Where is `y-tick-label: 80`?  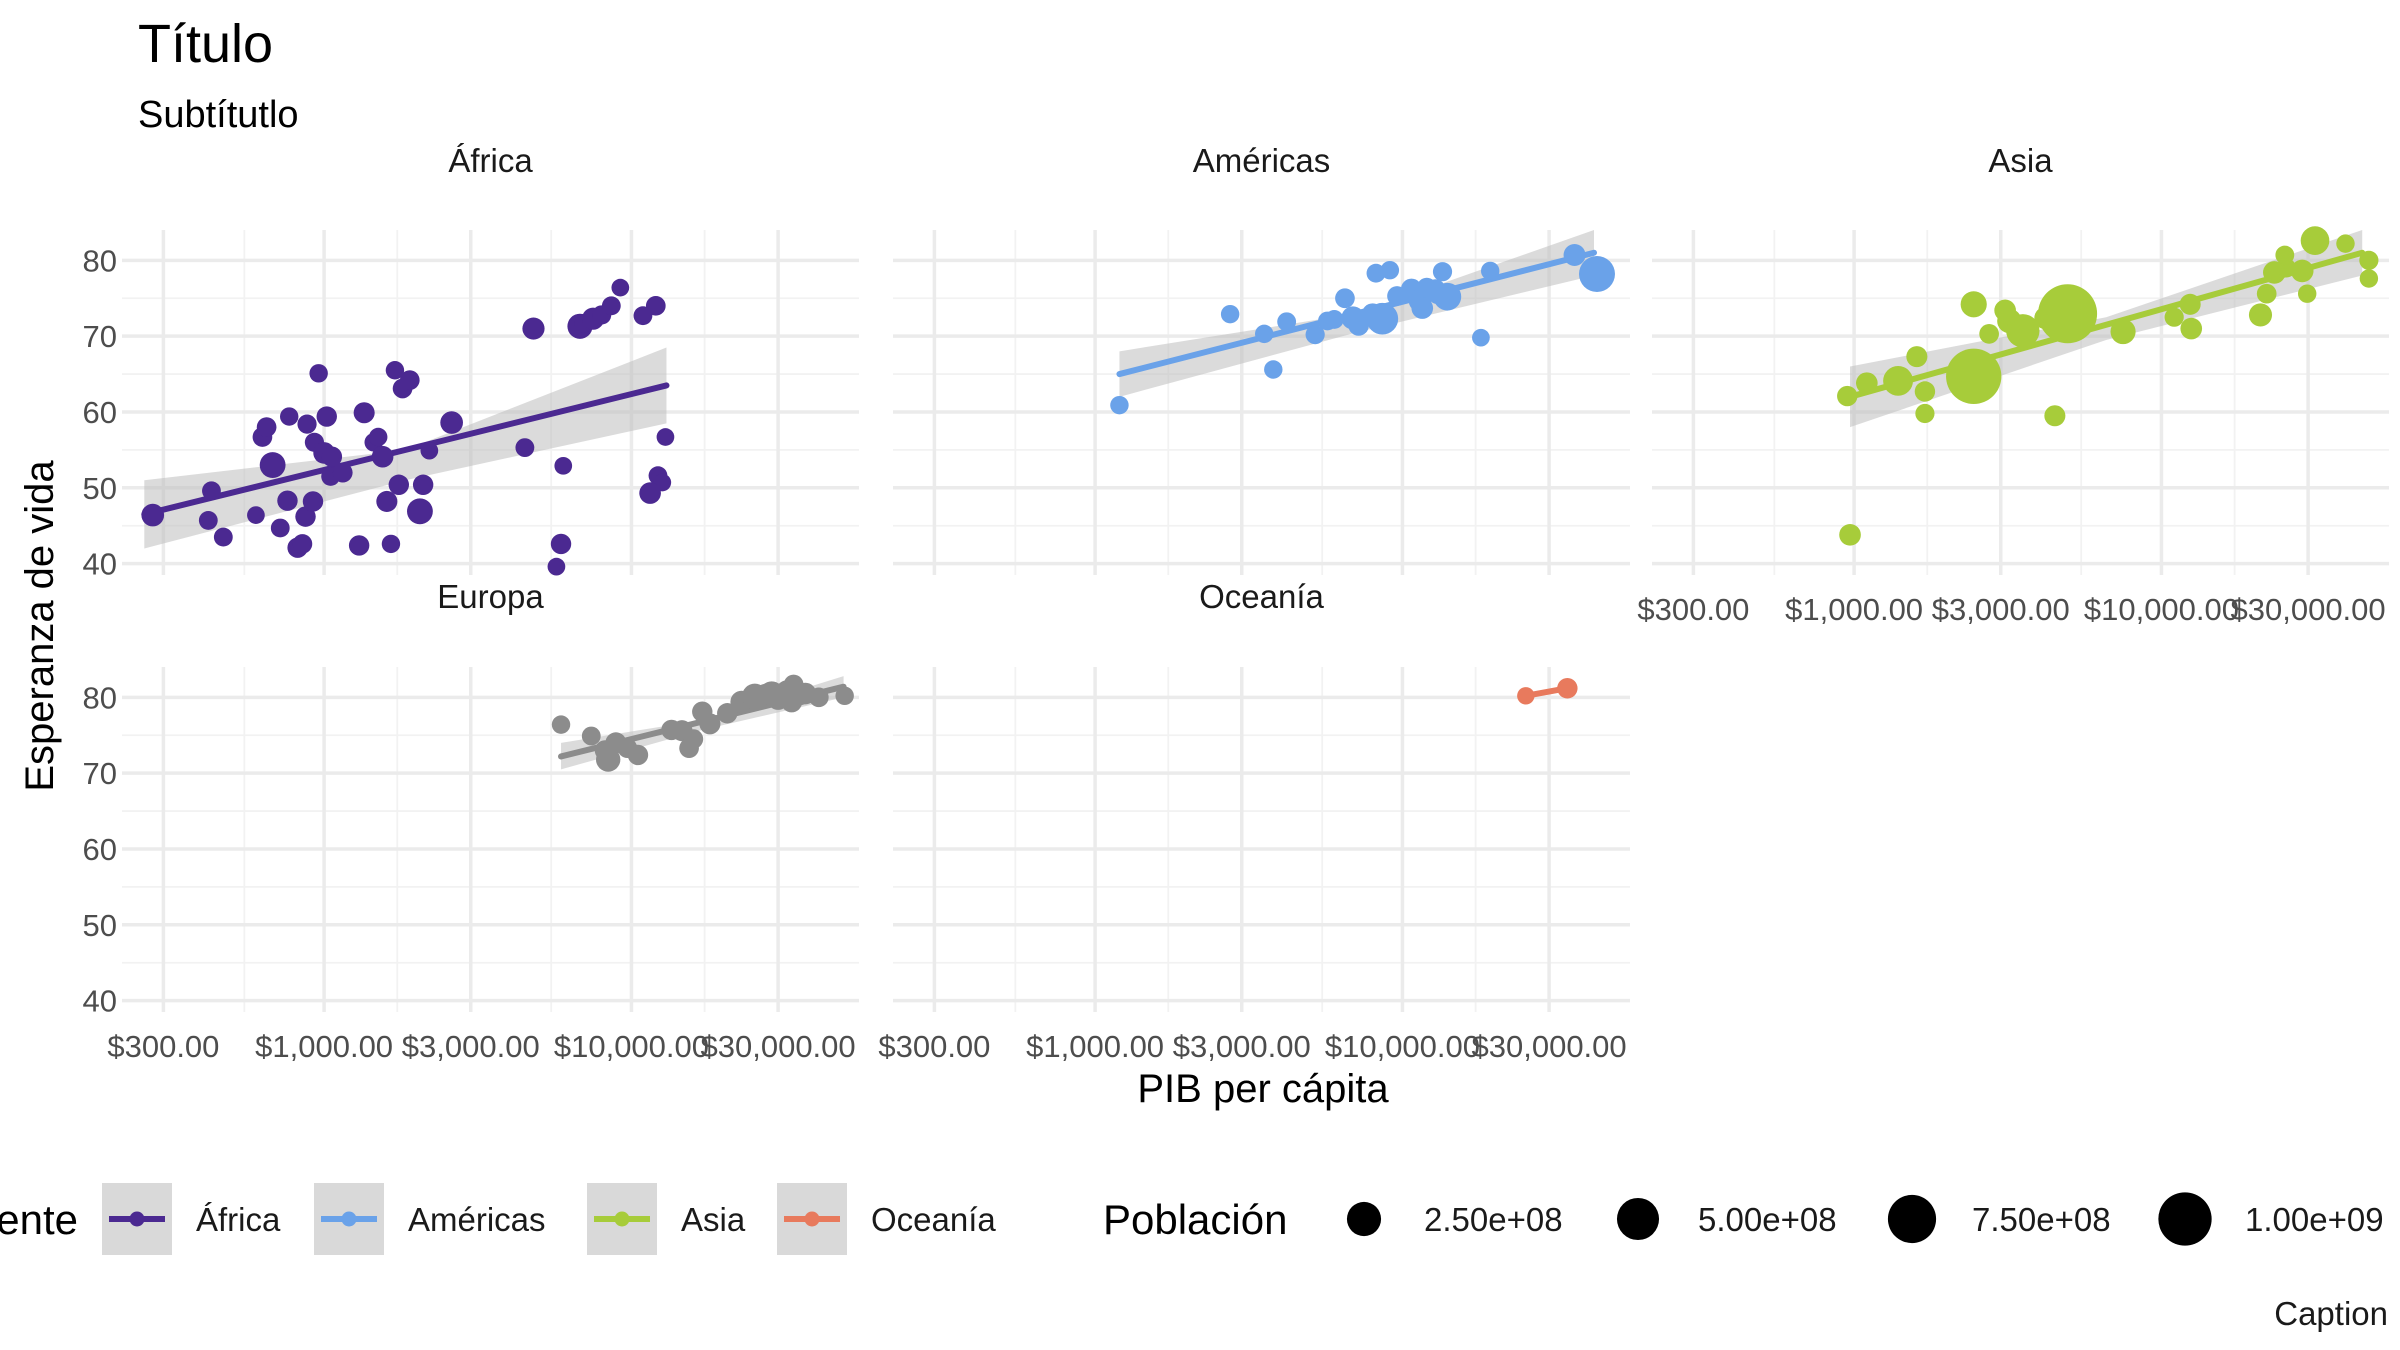
y-tick-label: 80 is located at coordinates (100, 260).